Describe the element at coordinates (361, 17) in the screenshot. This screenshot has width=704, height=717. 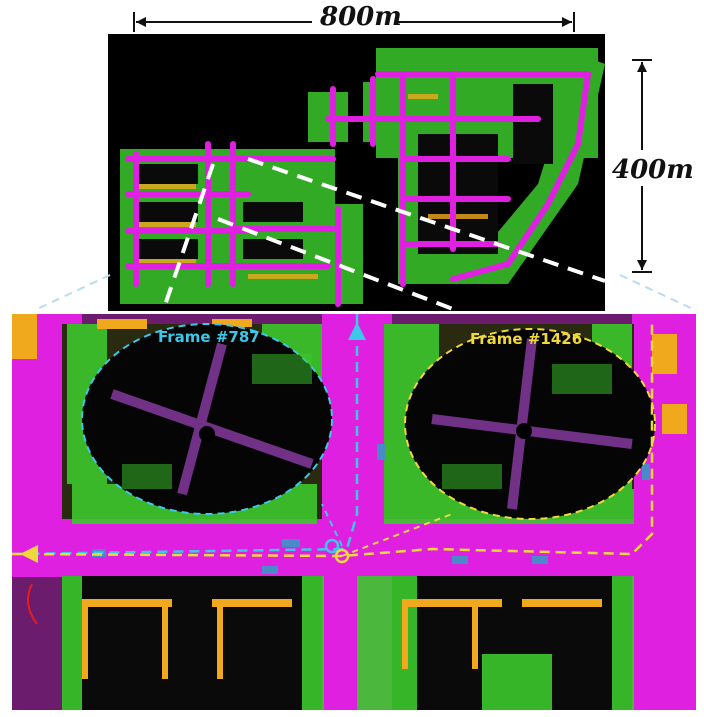
I see `scale-width-label: 800m` at that location.